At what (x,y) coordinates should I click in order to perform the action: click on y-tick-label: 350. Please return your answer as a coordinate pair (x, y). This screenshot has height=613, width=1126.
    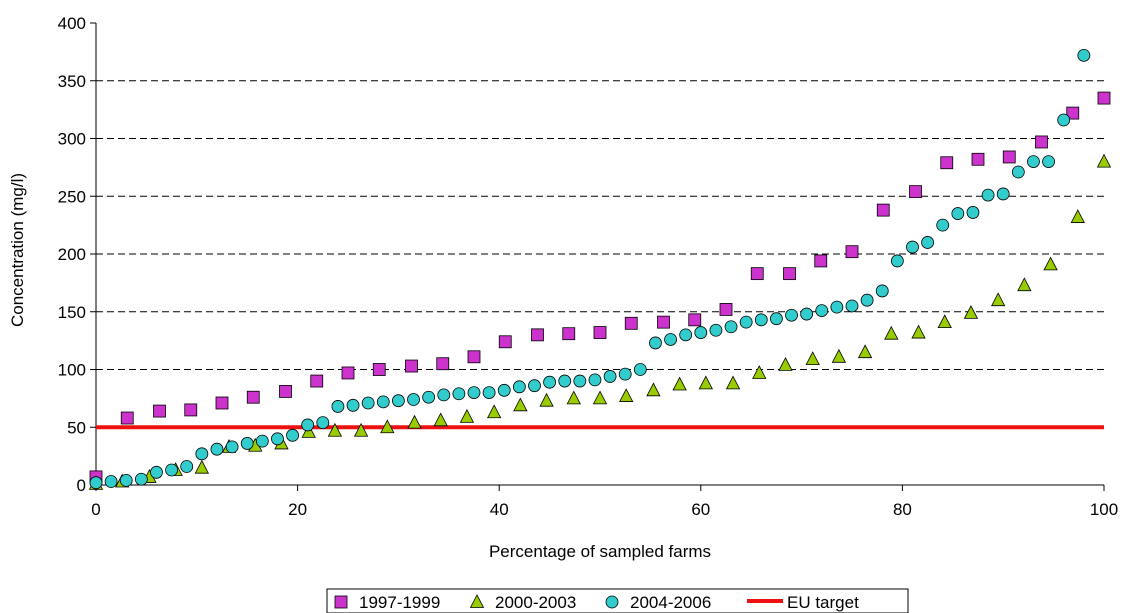
    Looking at the image, I should click on (72, 81).